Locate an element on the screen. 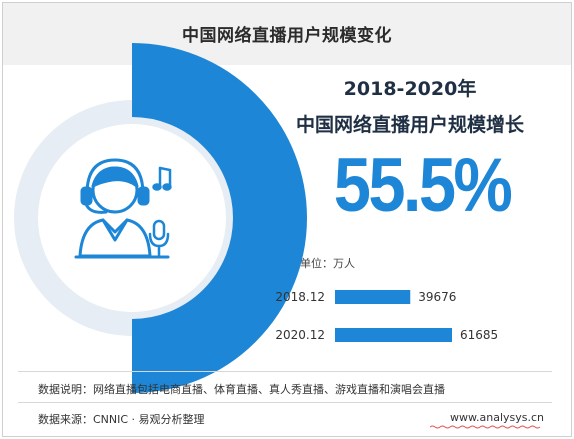  unit-label: 单位：万人 is located at coordinates (327, 263).